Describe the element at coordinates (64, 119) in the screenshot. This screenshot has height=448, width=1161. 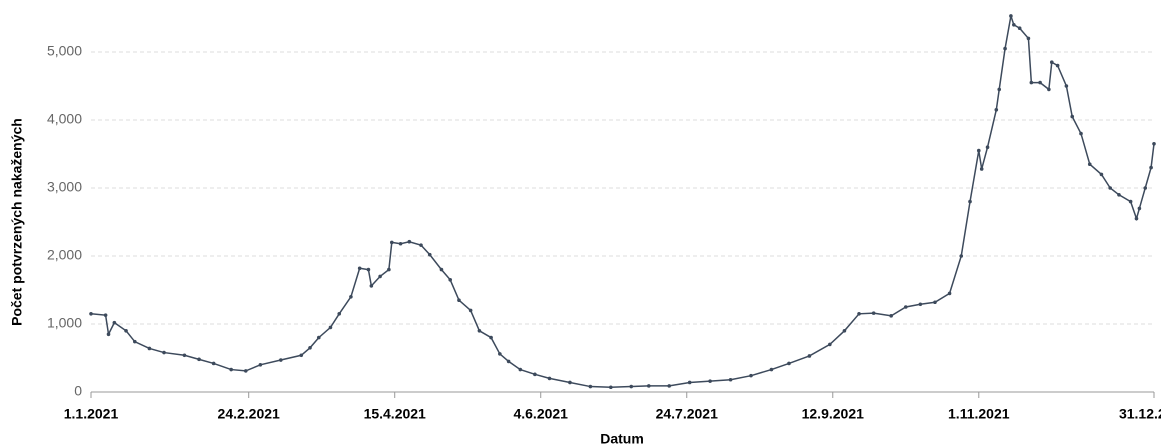
I see `y-tick-label: 4,000` at that location.